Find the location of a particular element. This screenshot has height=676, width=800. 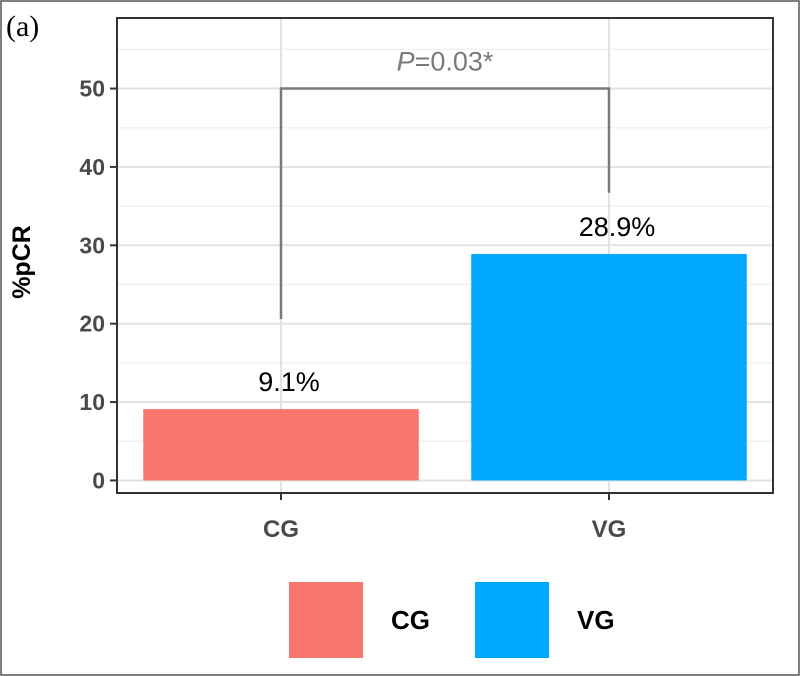

y-axis-label: %pCR is located at coordinates (22, 262).